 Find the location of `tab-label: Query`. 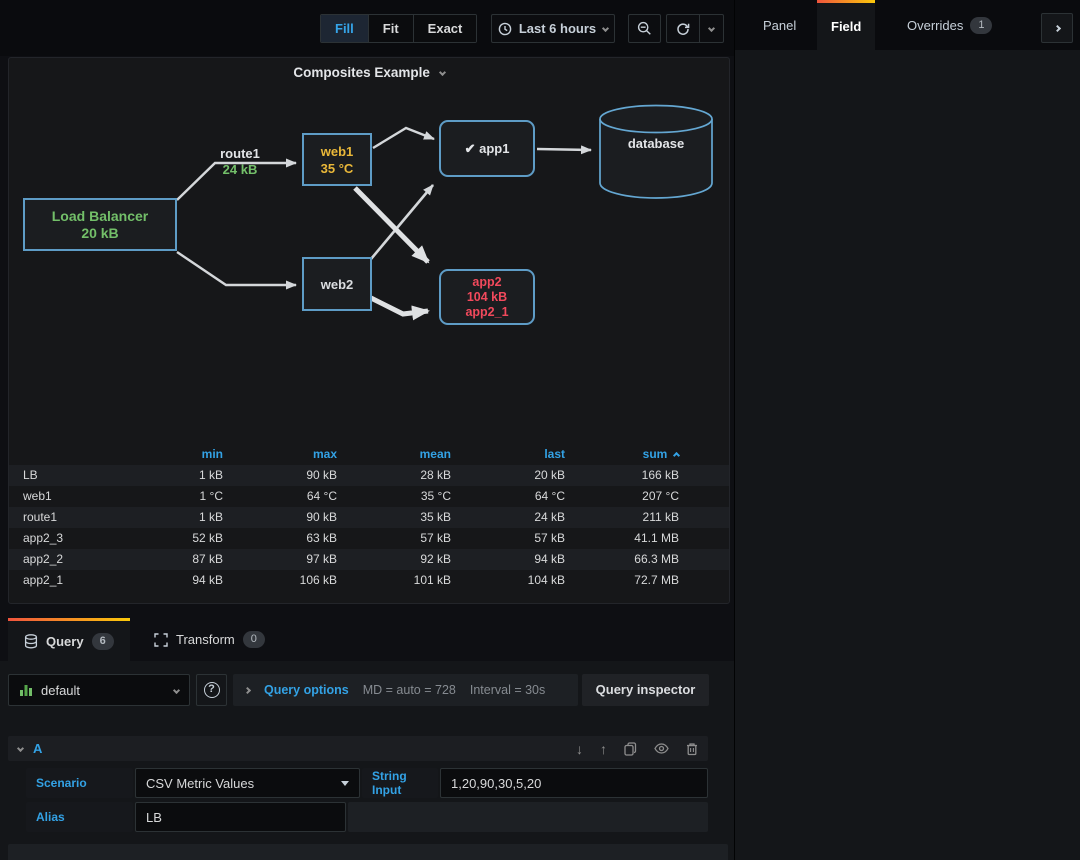

tab-label: Query is located at coordinates (65, 641).